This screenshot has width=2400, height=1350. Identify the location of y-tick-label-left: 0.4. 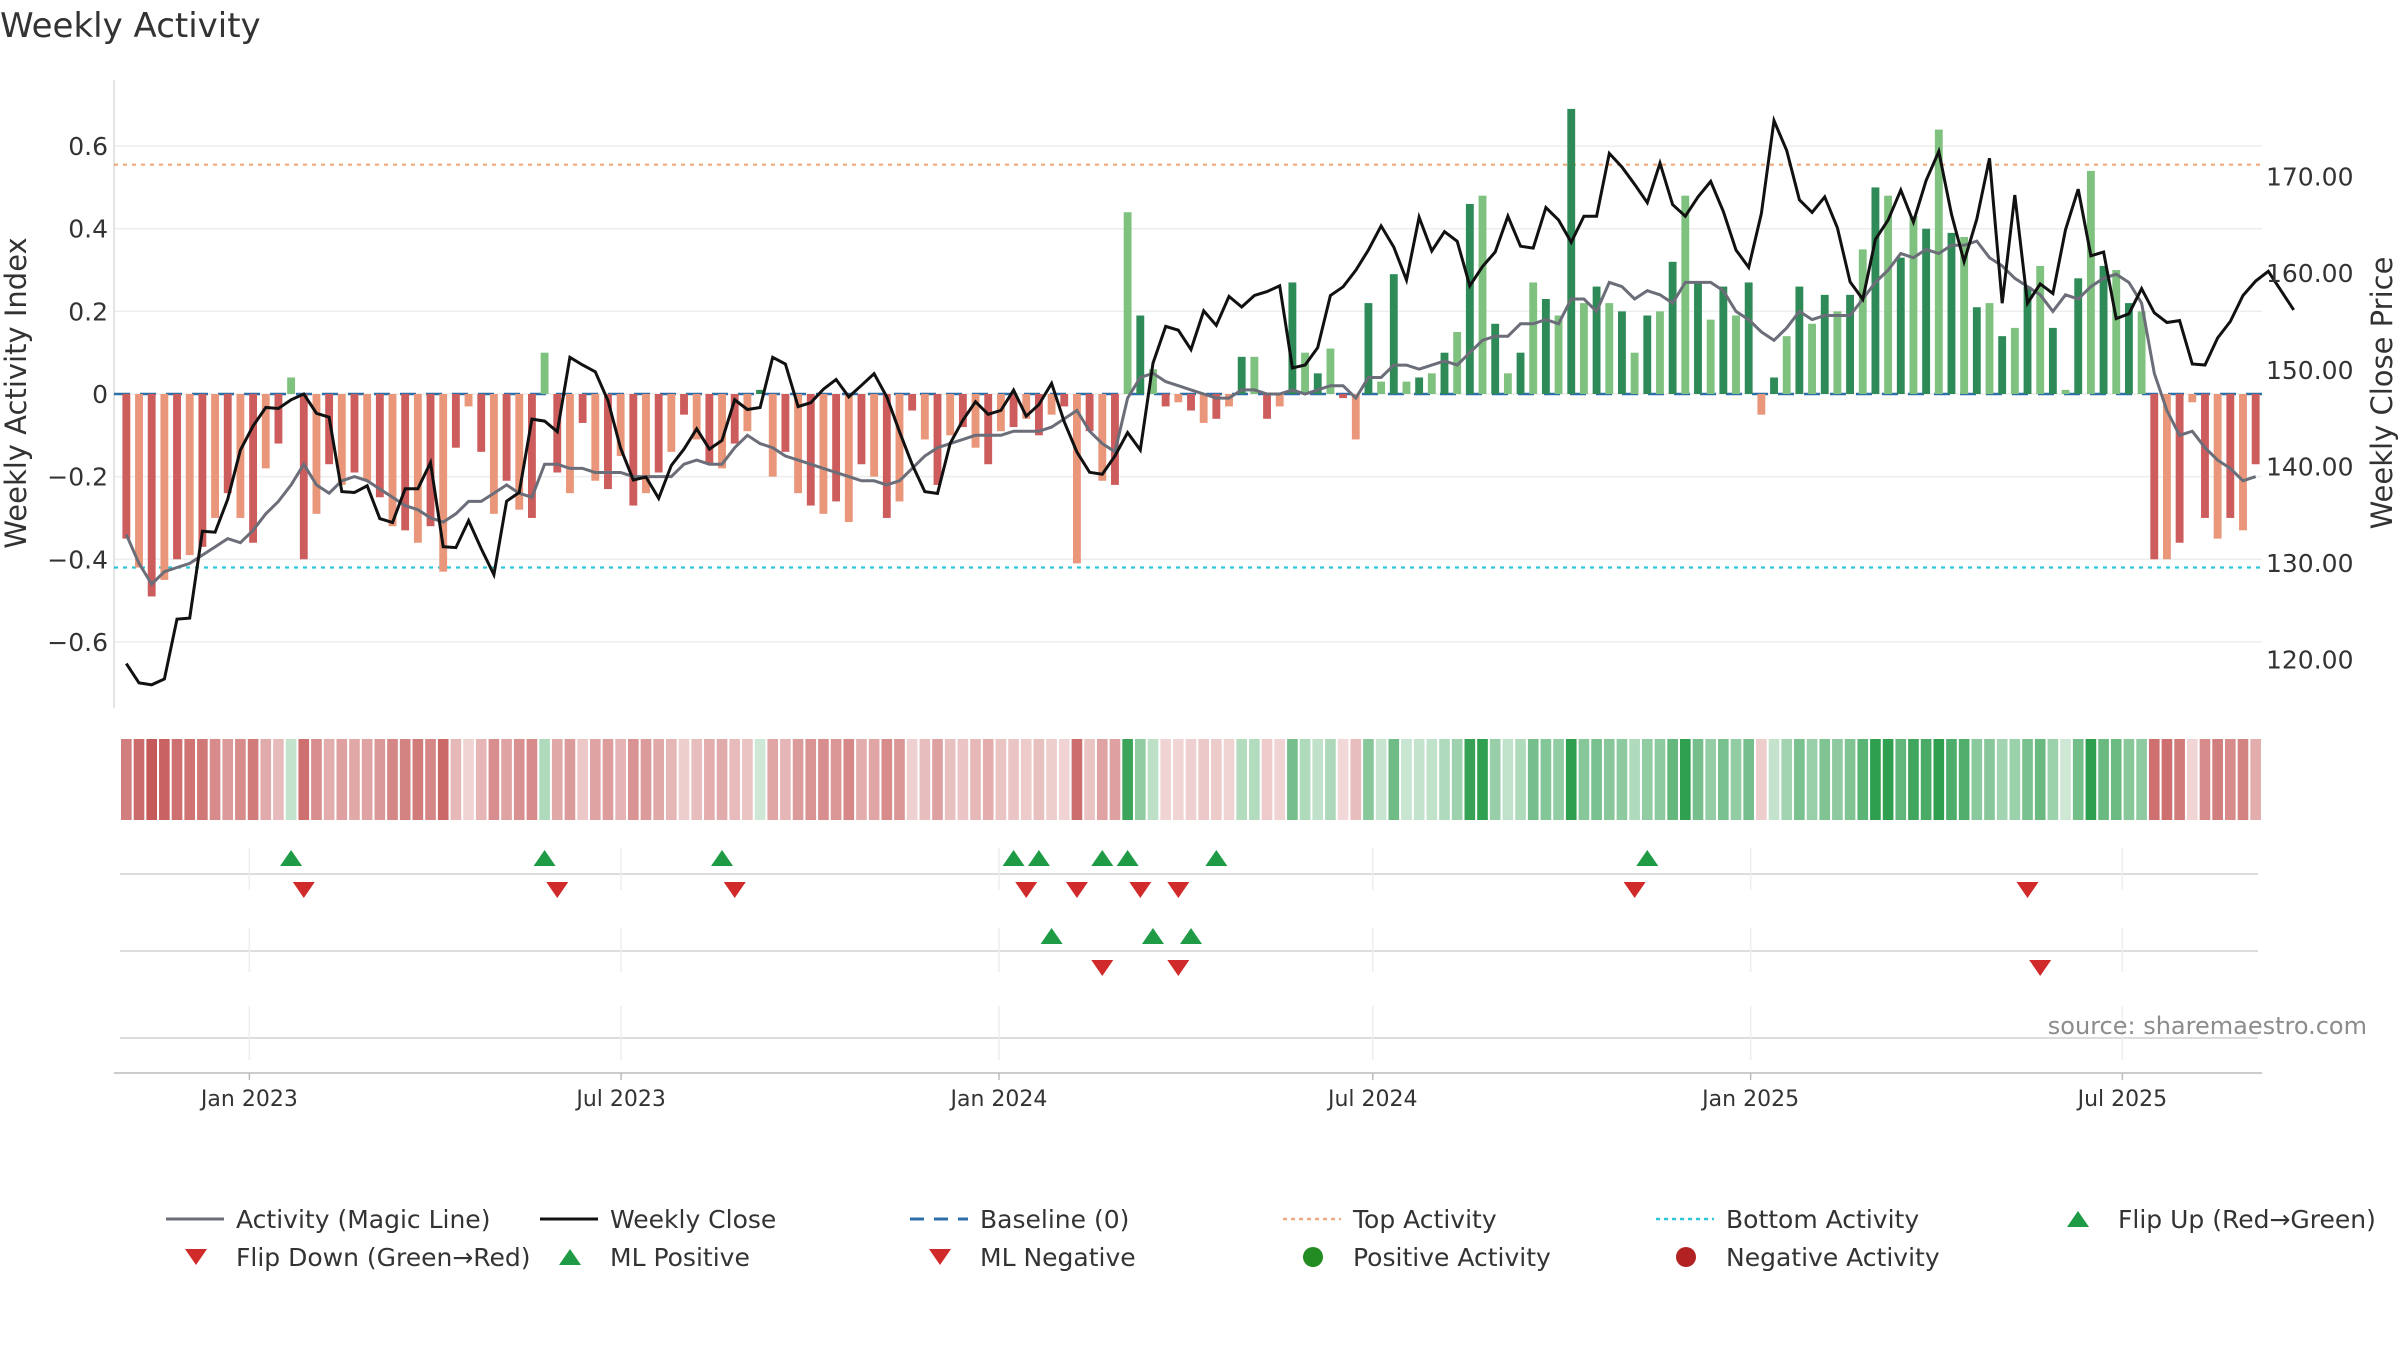
(88, 229).